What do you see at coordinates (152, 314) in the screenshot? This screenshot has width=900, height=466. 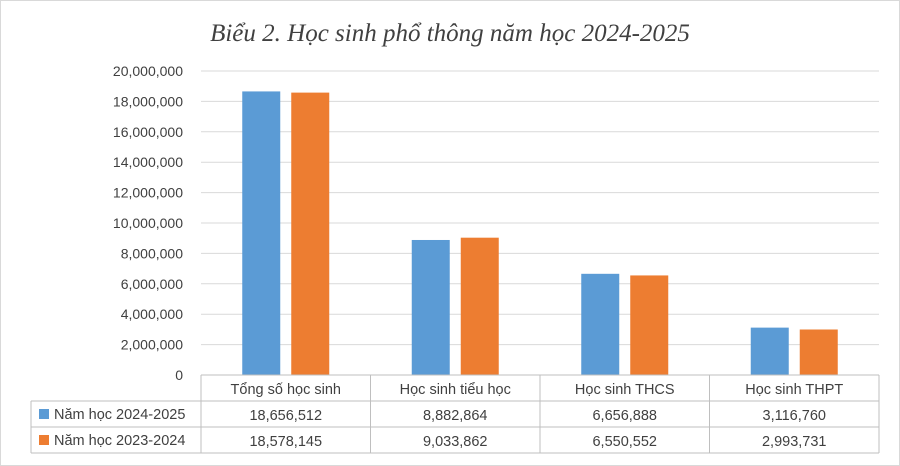 I see `y-tick-label: 4,000,000` at bounding box center [152, 314].